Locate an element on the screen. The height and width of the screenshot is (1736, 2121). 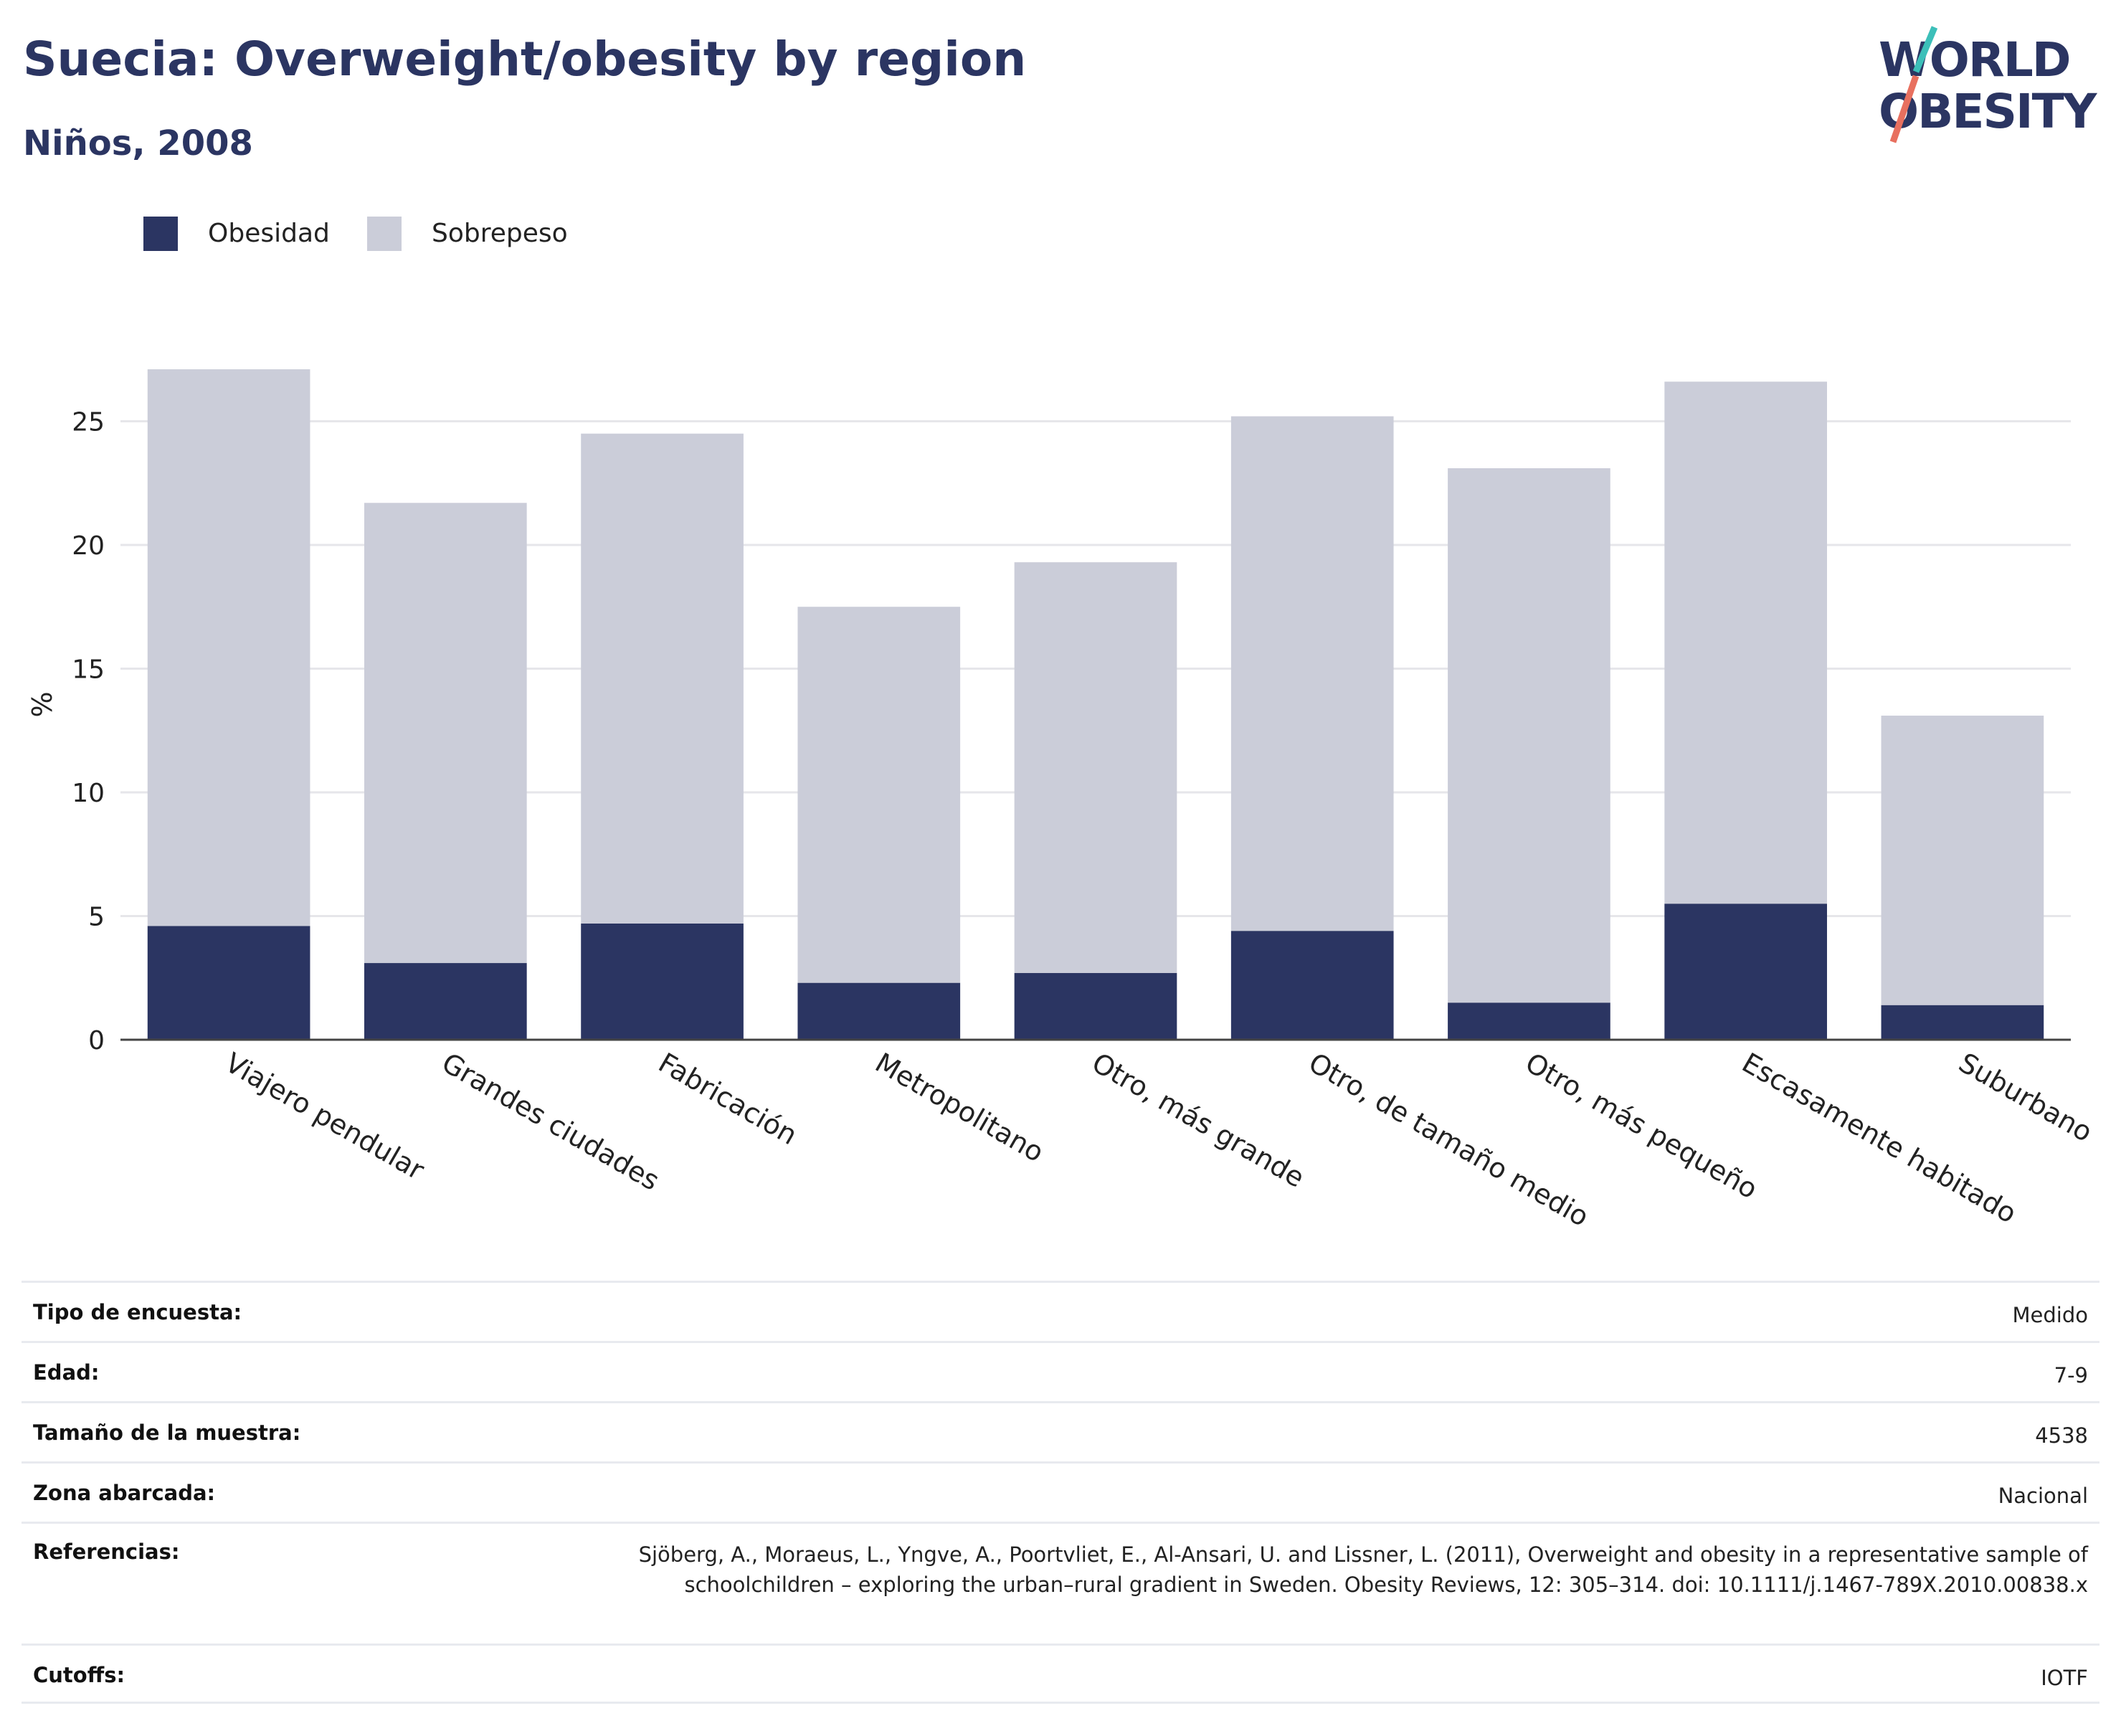
legend-label-sobrepeso: Sobrepeso is located at coordinates (500, 234).